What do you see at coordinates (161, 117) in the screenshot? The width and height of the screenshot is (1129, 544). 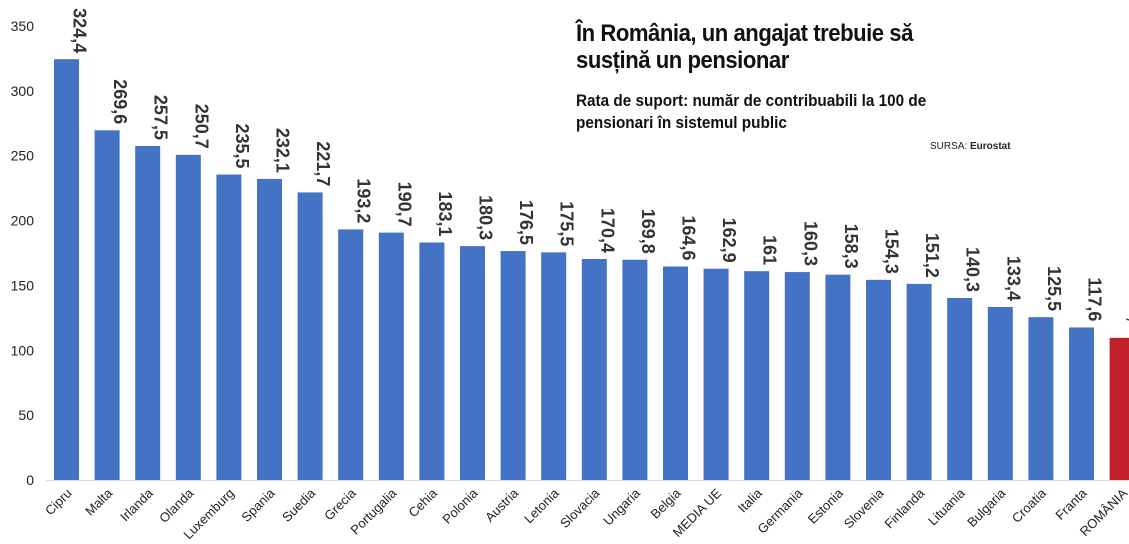 I see `value-label: 257,5` at bounding box center [161, 117].